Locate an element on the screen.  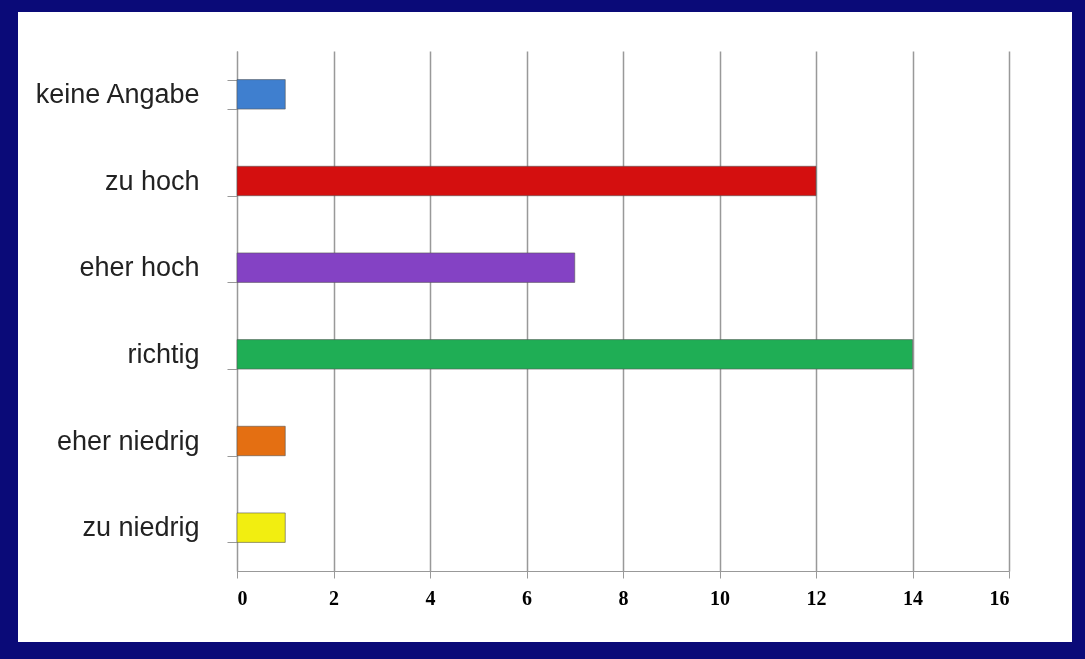
x-tick-label: 10 is located at coordinates (720, 597).